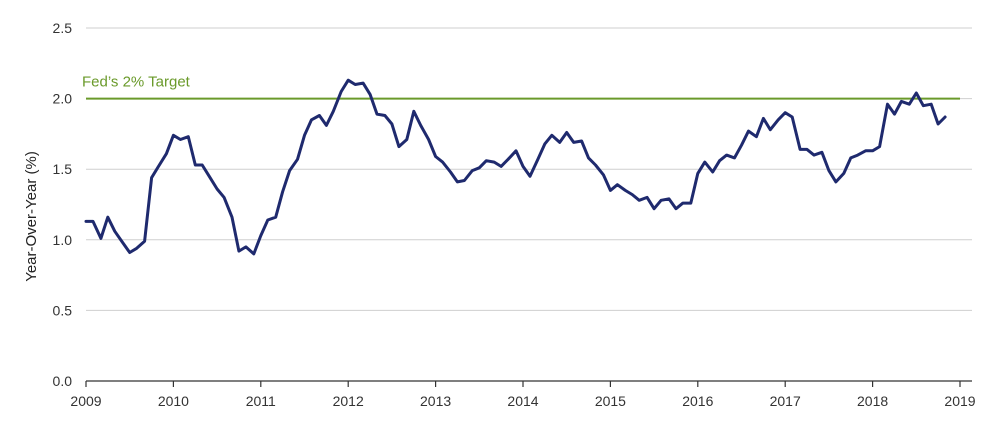 The width and height of the screenshot is (1000, 440). I want to click on target-reference-label: Fed’s 2% Target, so click(136, 82).